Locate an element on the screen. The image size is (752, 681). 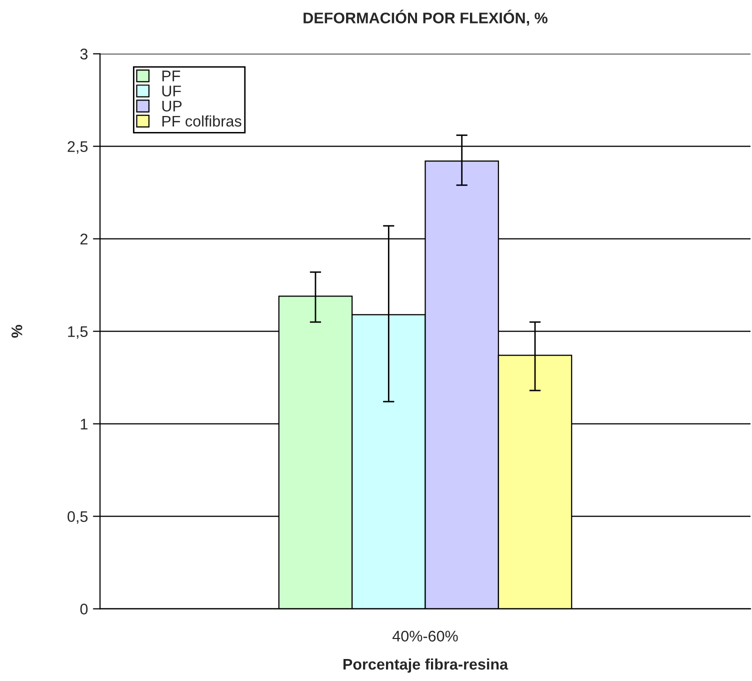
legend-label: PF is located at coordinates (171, 76).